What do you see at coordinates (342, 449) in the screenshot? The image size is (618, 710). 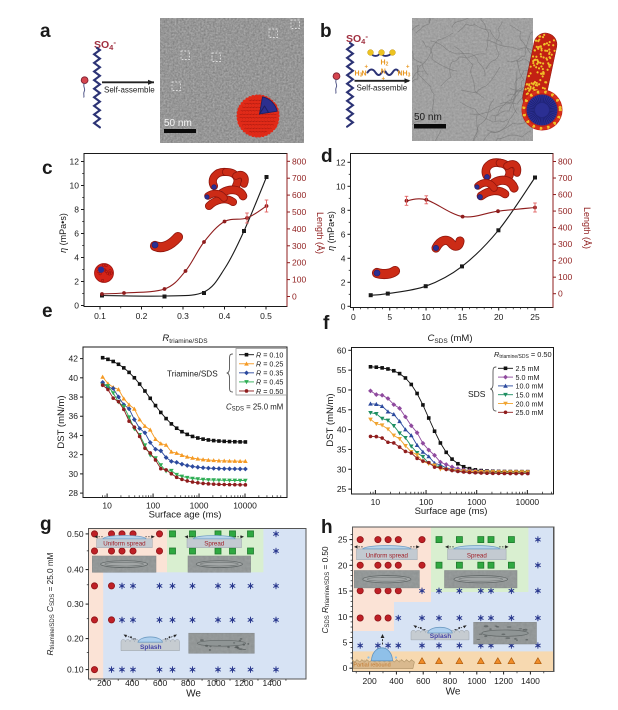 I see `svg-text: 35` at bounding box center [342, 449].